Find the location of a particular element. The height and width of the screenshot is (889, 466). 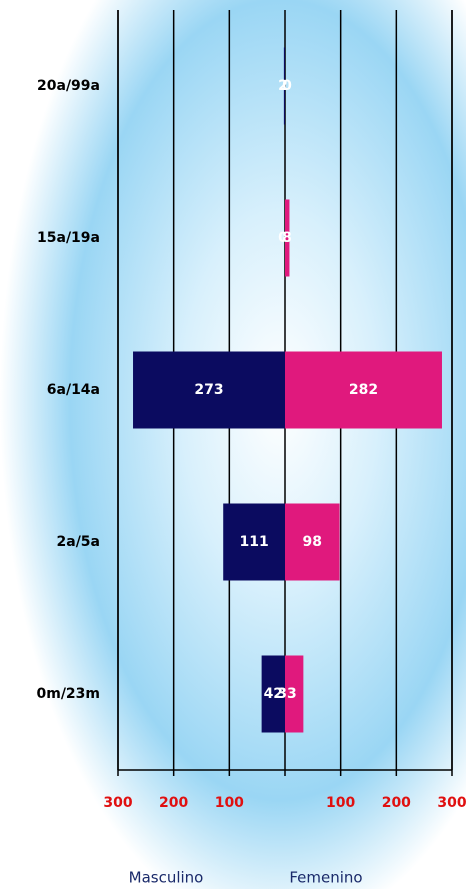

value-label: 98 is located at coordinates (312, 542).